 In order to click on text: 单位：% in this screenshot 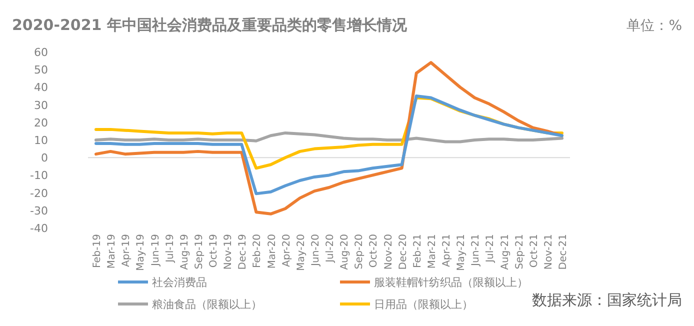, I will do `click(654, 26)`.